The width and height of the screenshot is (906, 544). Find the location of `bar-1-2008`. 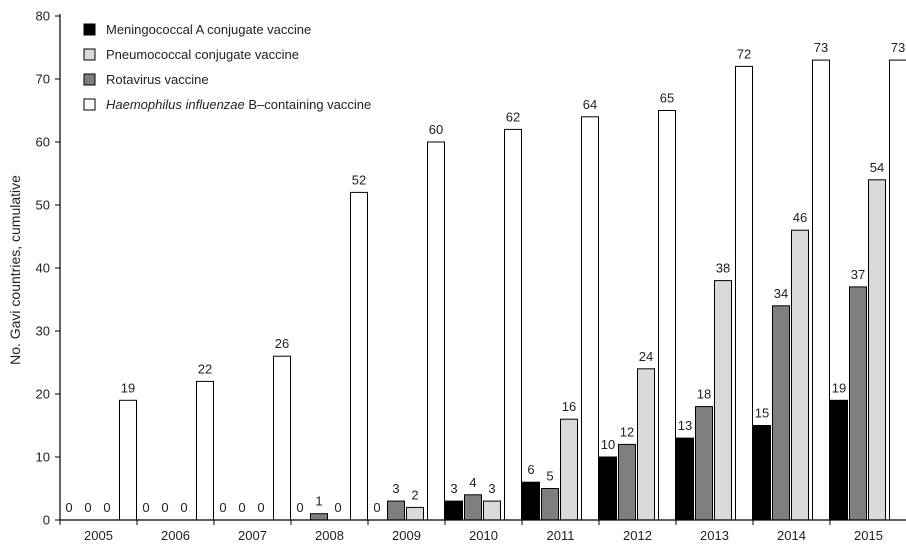

bar-1-2008 is located at coordinates (319, 517).